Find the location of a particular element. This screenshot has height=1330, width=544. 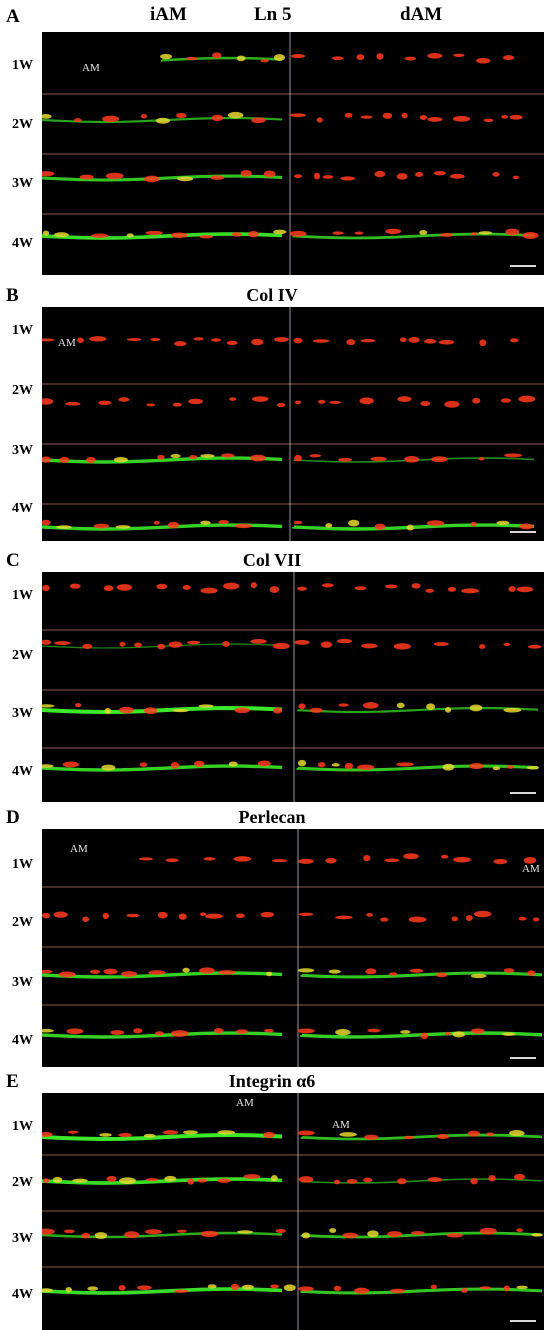

panel-title: Col VII is located at coordinates (272, 560).